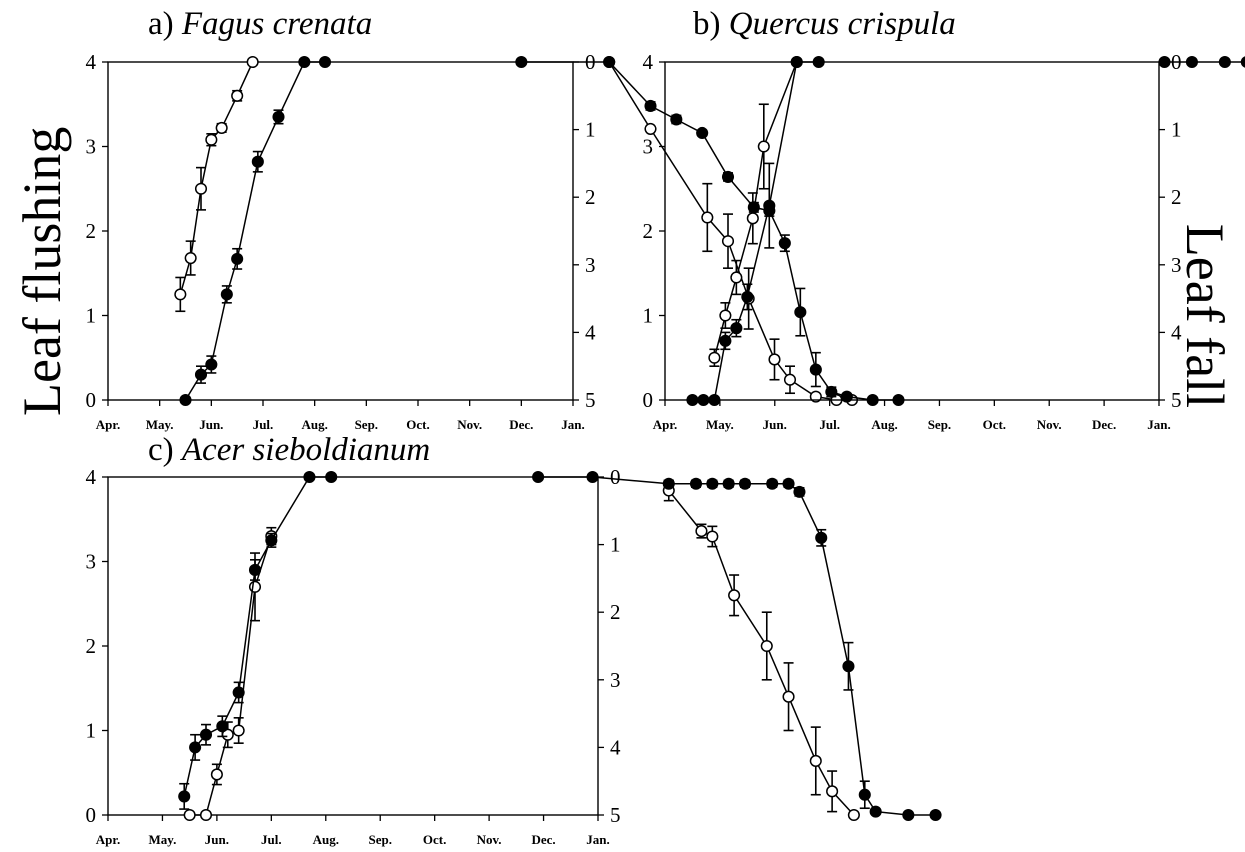 This screenshot has width=1245, height=852. Describe the element at coordinates (263, 424) in the screenshot. I see `x-tick-label: Jul.` at that location.